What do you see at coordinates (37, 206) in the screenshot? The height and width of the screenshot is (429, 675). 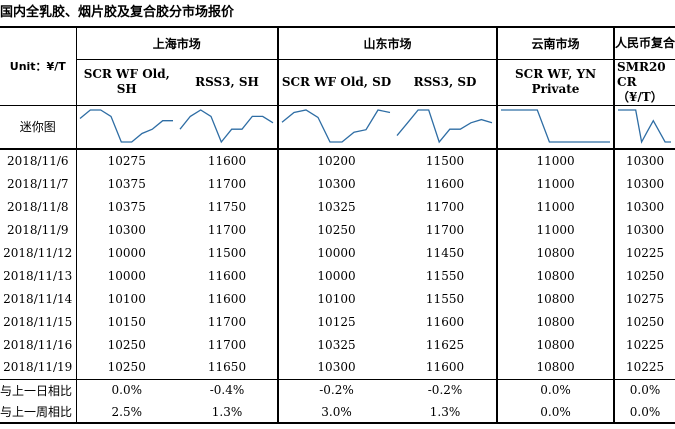 I see `date-cell: 2018/11/8` at bounding box center [37, 206].